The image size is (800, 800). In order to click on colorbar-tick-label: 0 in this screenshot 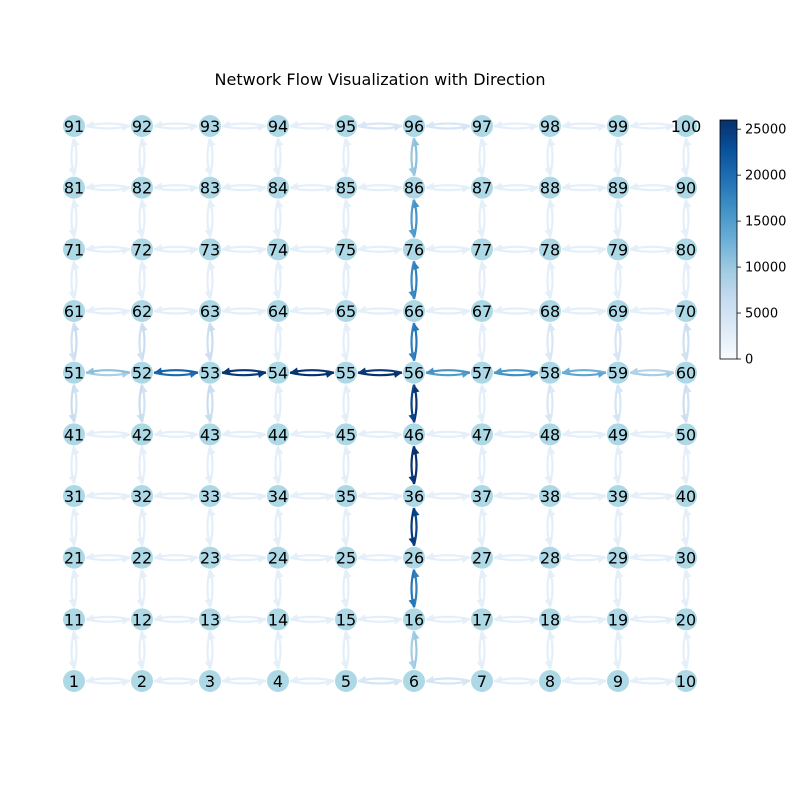, I will do `click(749, 360)`.